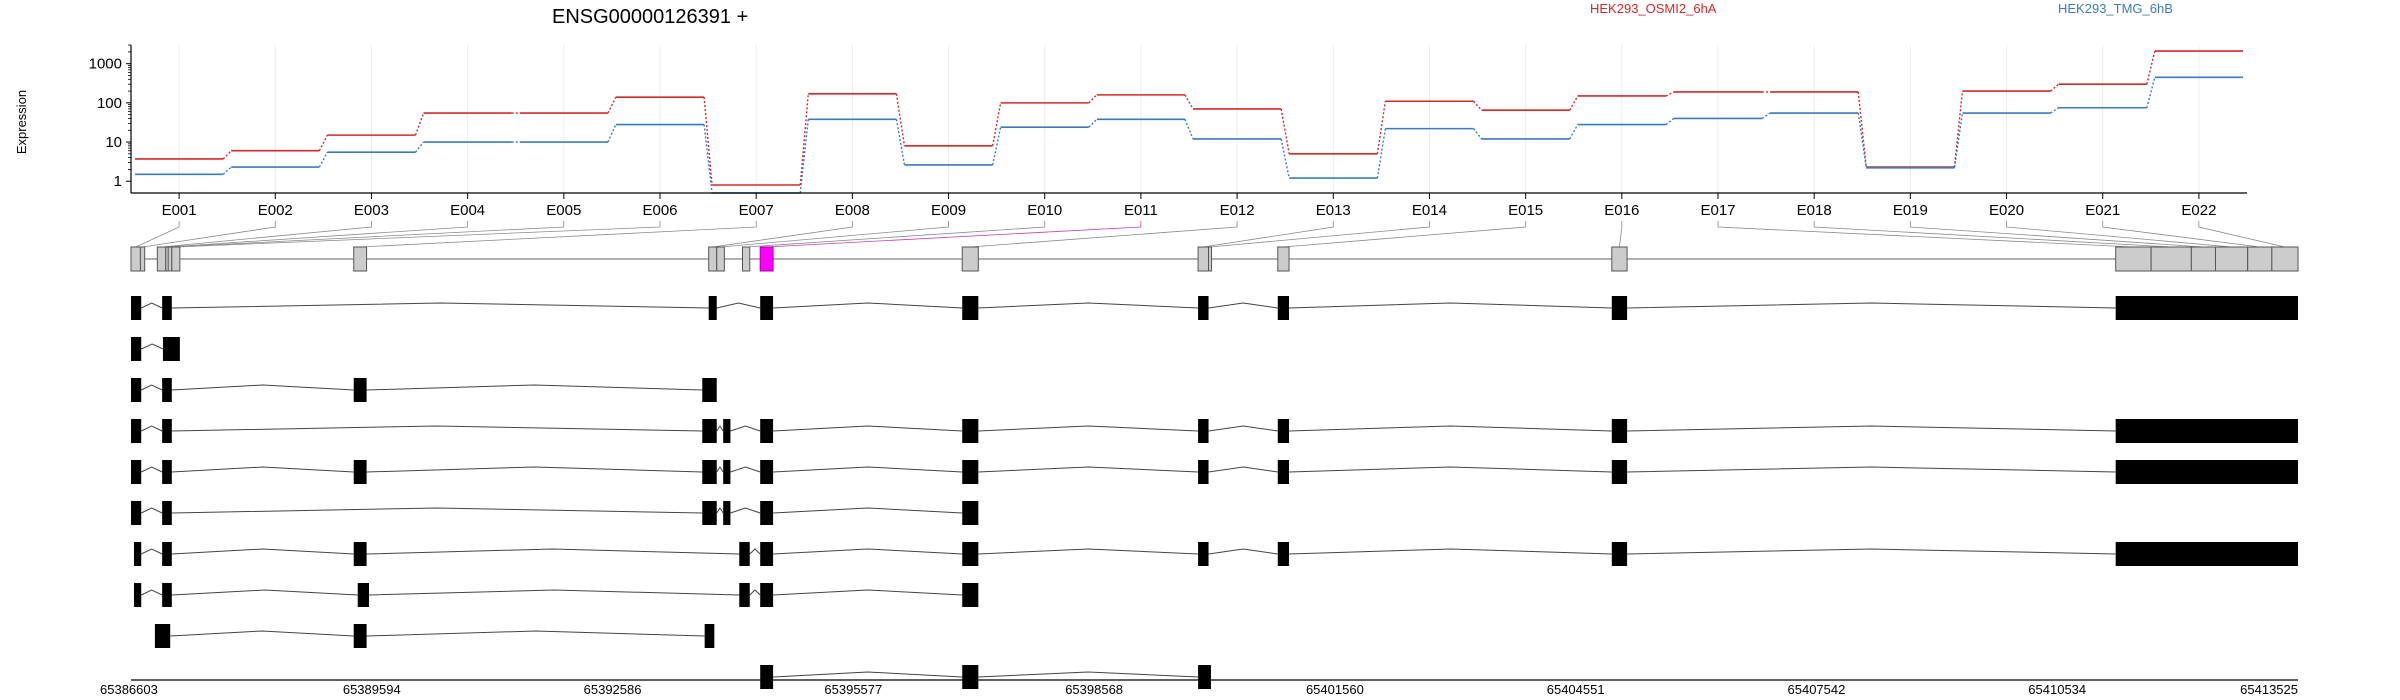 This screenshot has width=2400, height=700. I want to click on y-axis-label: Expression, so click(21, 122).